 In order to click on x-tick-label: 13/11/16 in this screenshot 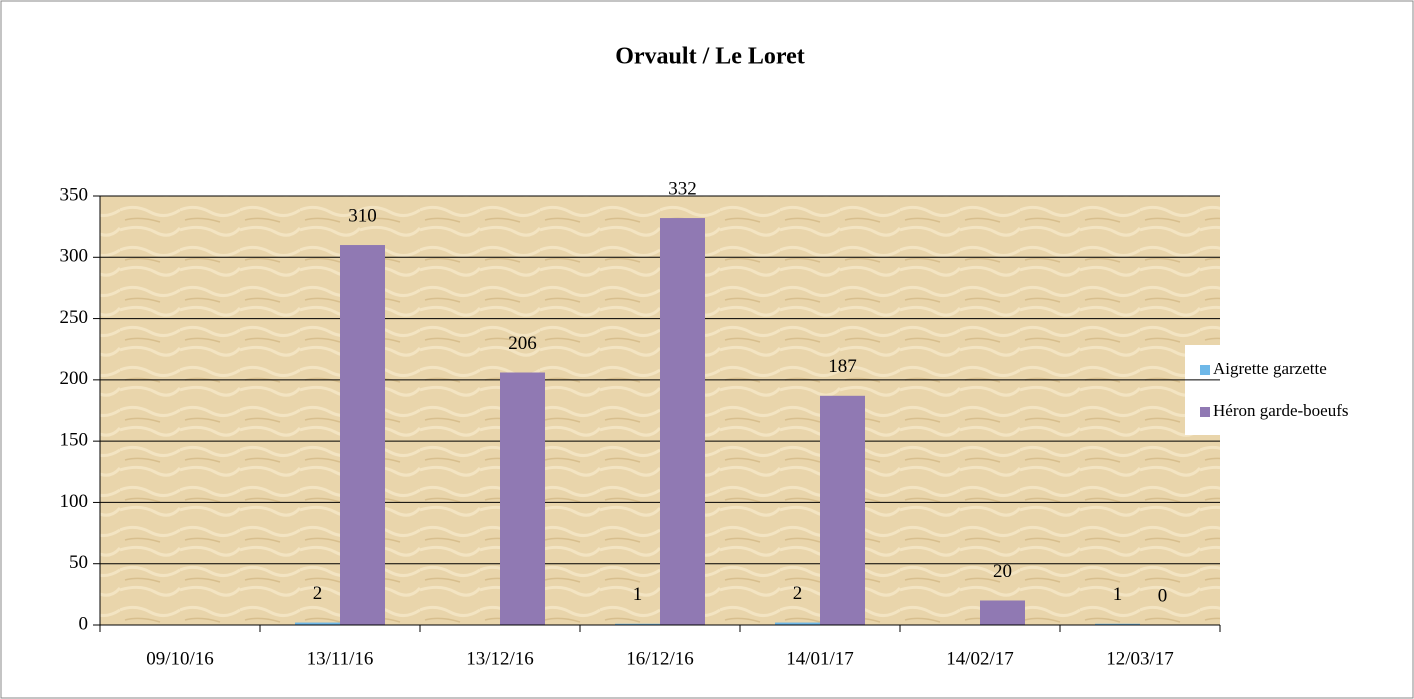, I will do `click(340, 658)`.